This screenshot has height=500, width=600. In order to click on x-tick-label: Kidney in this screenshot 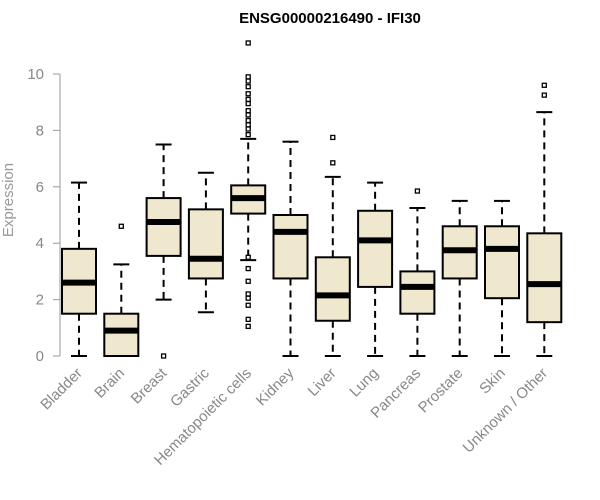, I will do `click(275, 386)`.